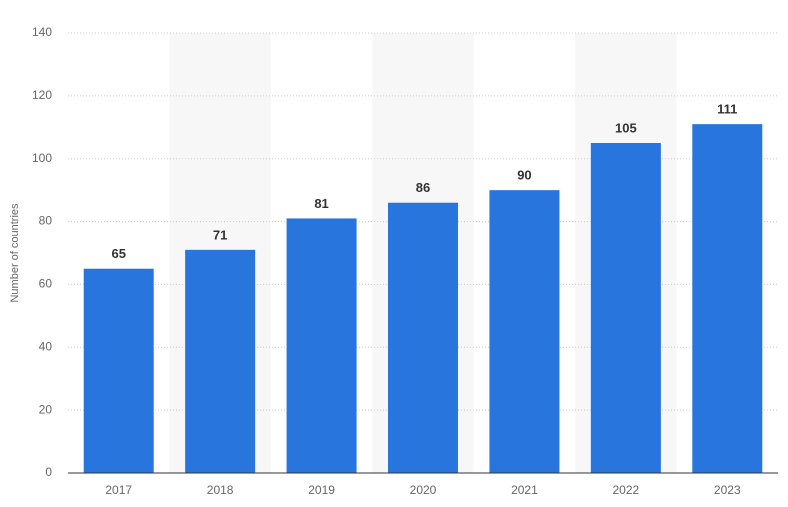 The image size is (788, 507). What do you see at coordinates (46, 346) in the screenshot?
I see `y-tick-label: 40` at bounding box center [46, 346].